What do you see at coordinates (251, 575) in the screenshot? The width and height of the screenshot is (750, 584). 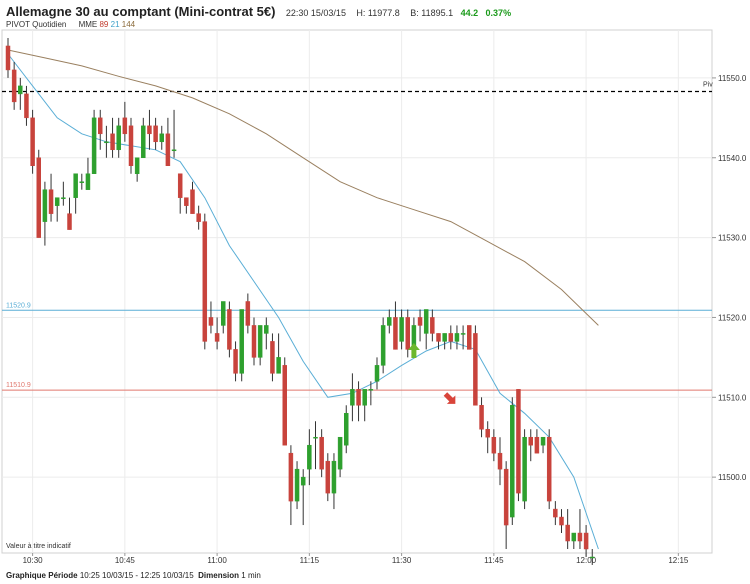 I see `dimension-value: 1 min` at bounding box center [251, 575].